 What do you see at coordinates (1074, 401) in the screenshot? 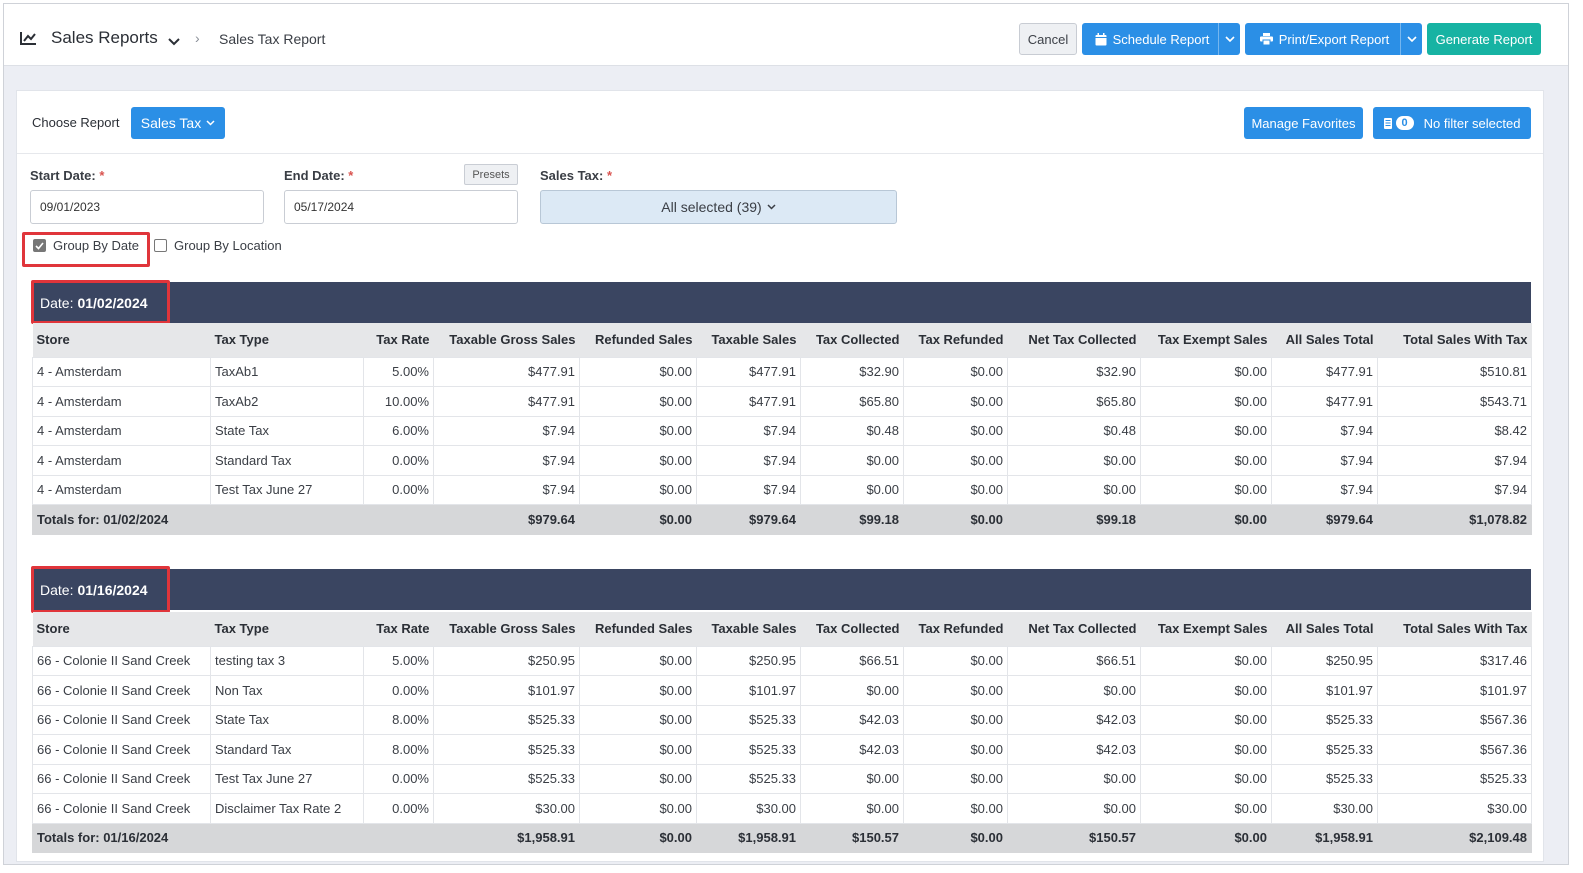
I see `cell-net-tax-collected: $65.80` at bounding box center [1074, 401].